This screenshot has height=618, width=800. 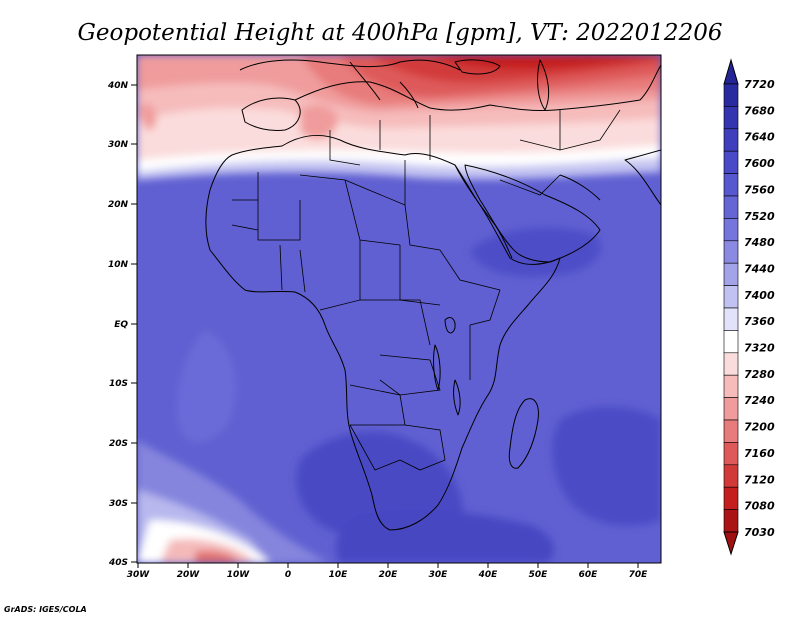 I want to click on lon-tick-label: 30W, so click(x=139, y=575).